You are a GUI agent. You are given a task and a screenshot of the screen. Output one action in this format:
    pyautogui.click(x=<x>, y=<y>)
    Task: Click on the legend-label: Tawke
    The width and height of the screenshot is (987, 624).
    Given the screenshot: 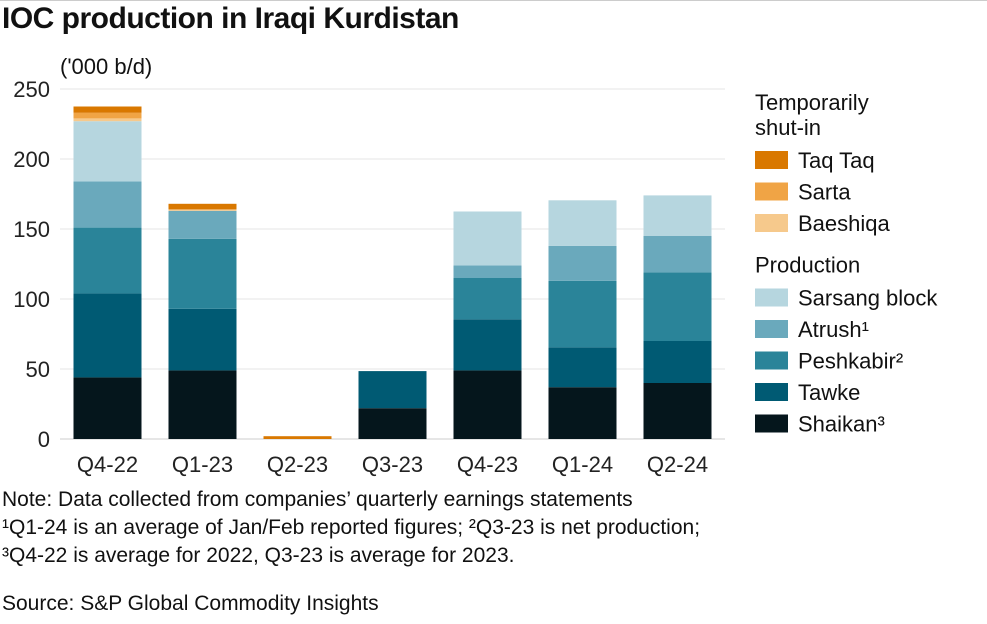 What is the action you would take?
    pyautogui.click(x=829, y=392)
    